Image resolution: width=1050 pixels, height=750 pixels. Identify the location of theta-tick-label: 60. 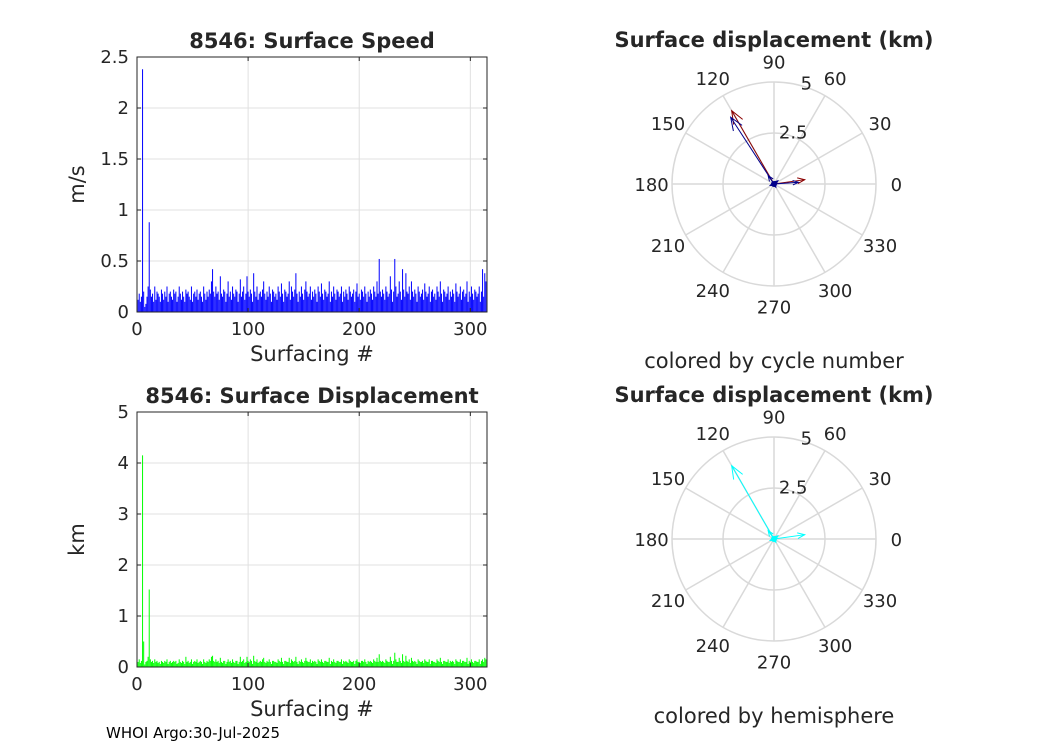
(835, 434).